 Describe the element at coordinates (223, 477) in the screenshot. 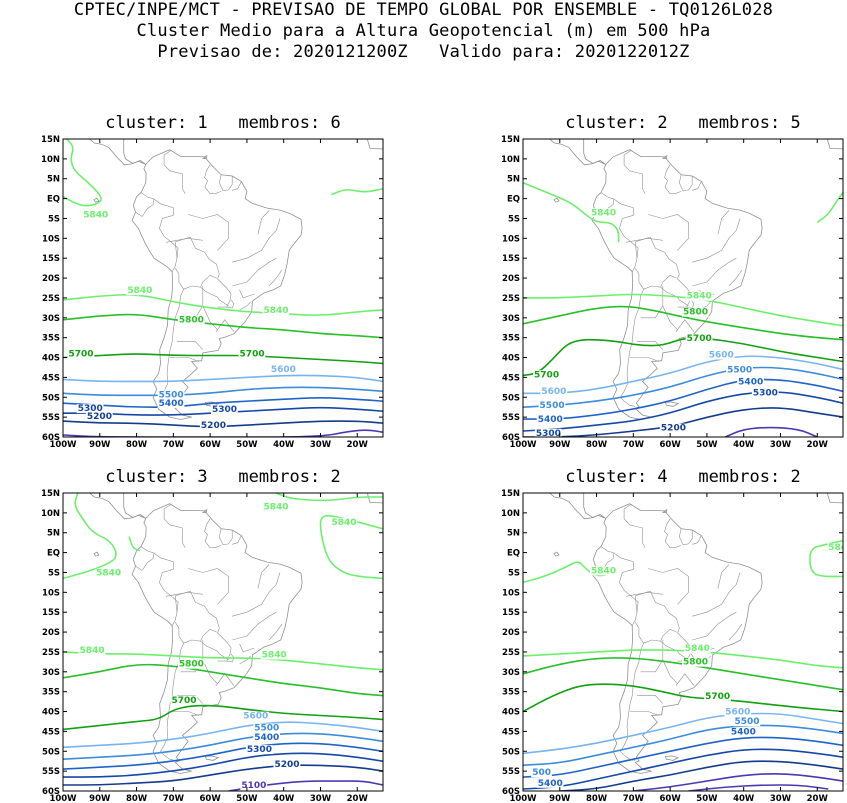

I see `panel-3-title: cluster: 3 membros: 2` at that location.